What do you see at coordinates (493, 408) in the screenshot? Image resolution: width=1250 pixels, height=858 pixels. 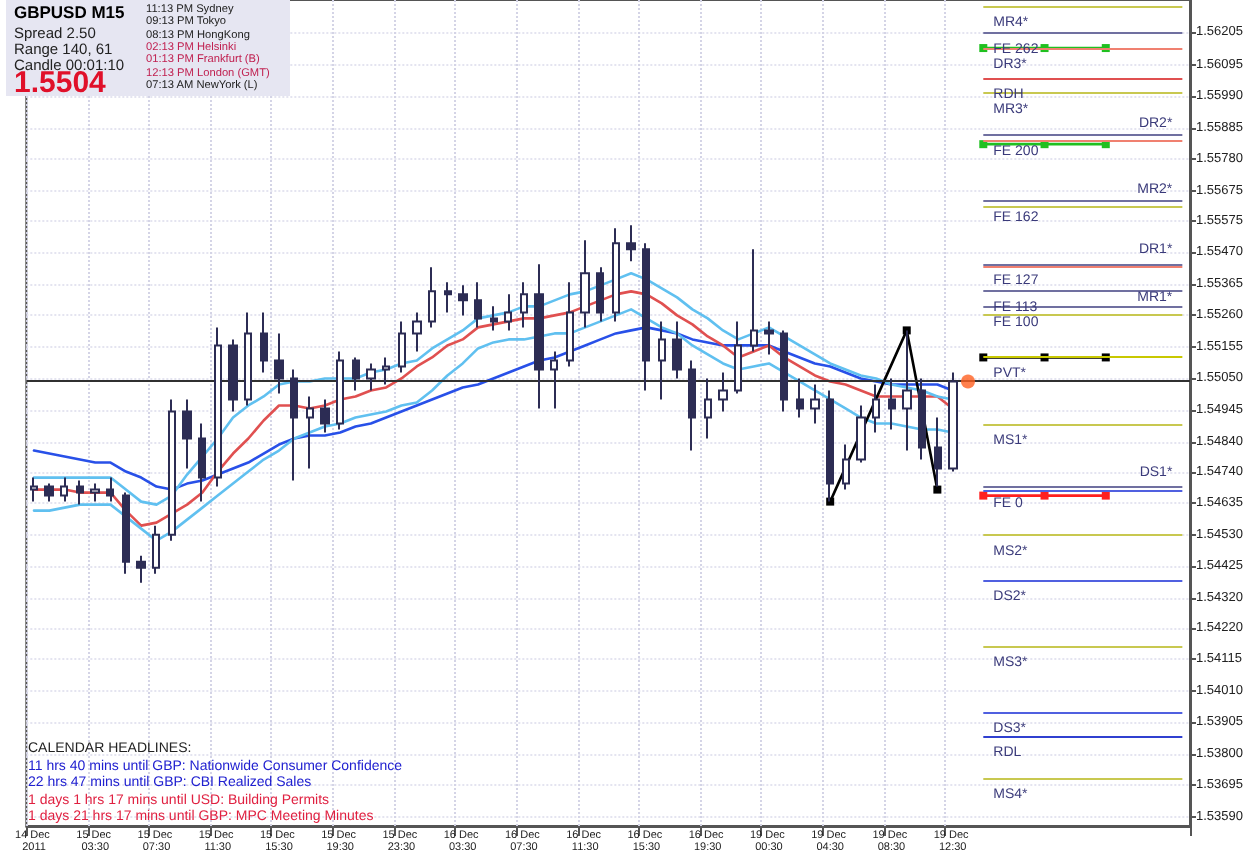 I see `line-series` at bounding box center [493, 408].